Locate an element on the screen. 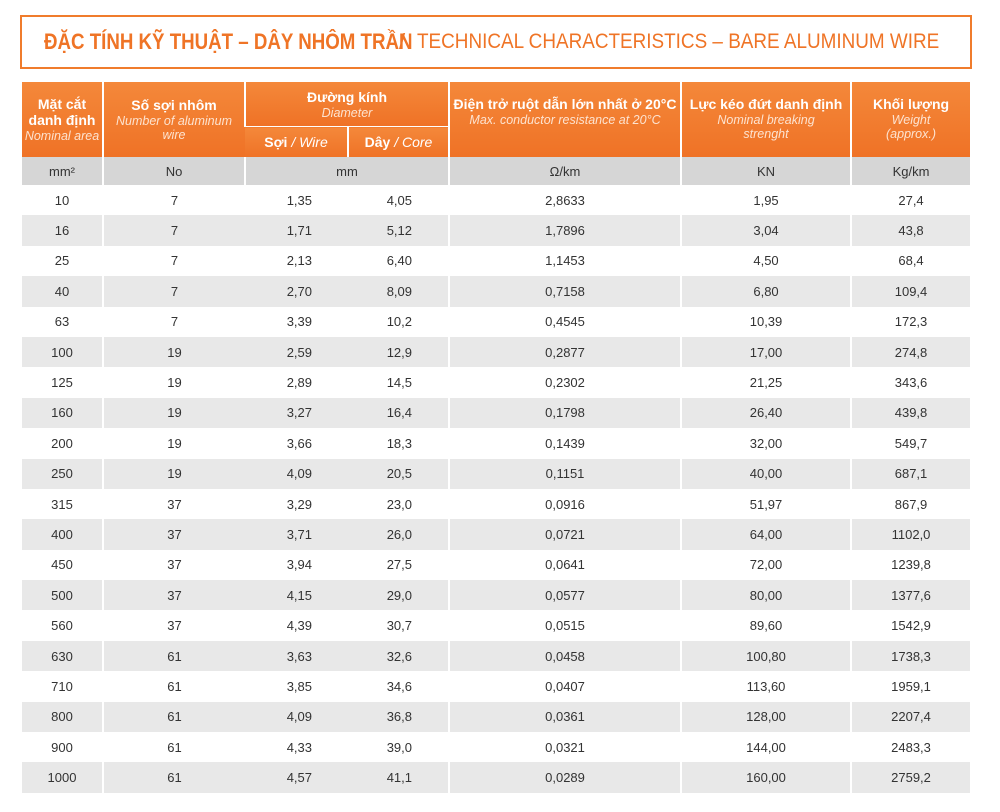  header-en: Number of aluminum wire is located at coordinates (173, 128).